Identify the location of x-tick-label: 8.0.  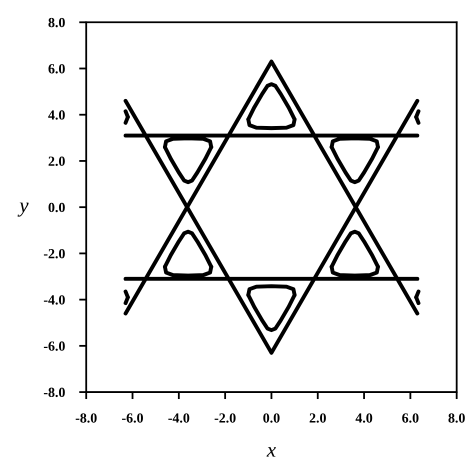
(456, 418).